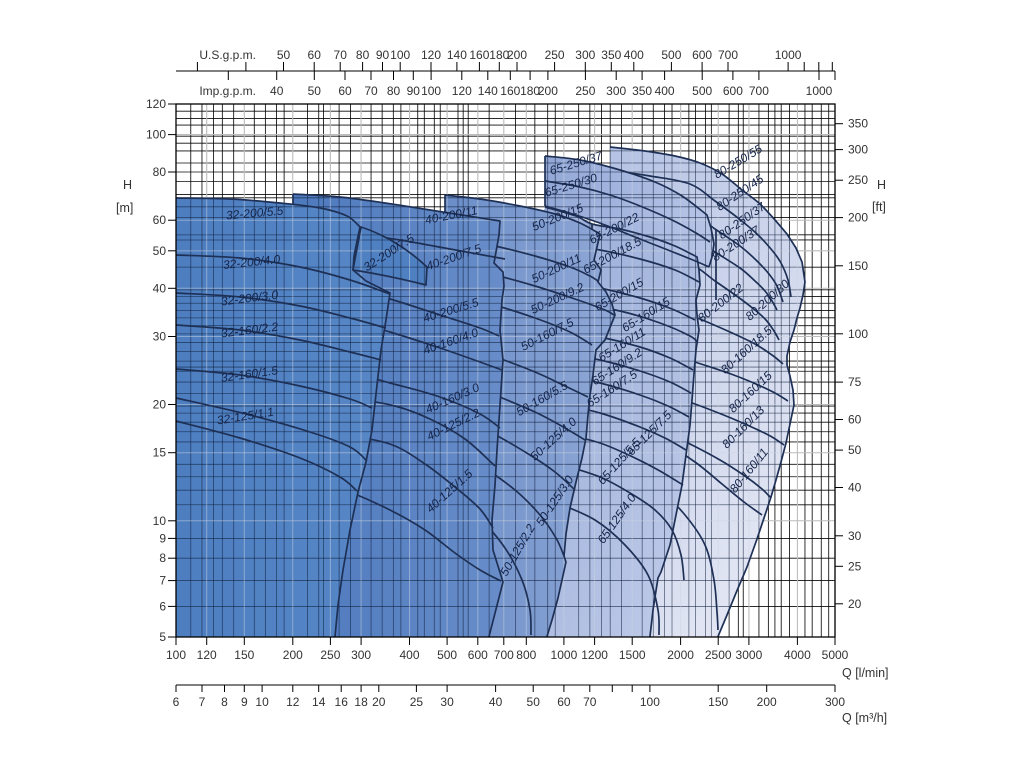 This screenshot has width=1024, height=768. Describe the element at coordinates (227, 91) in the screenshot. I see `svg-text: Imp.g.p.m.` at that location.